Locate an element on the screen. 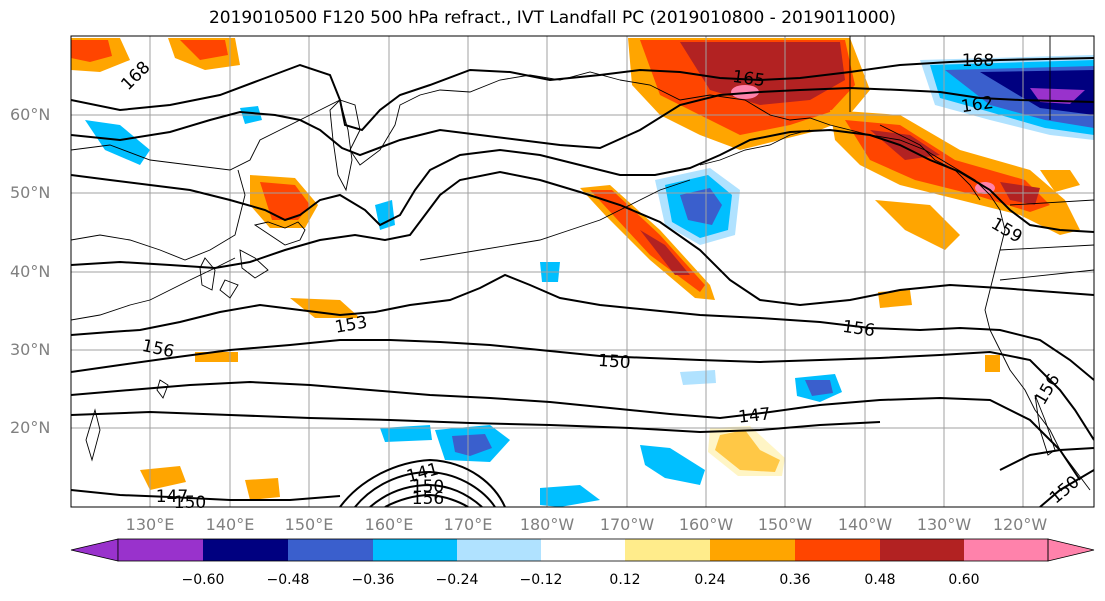 The image size is (1105, 601). lon-label: 160°E is located at coordinates (389, 524).